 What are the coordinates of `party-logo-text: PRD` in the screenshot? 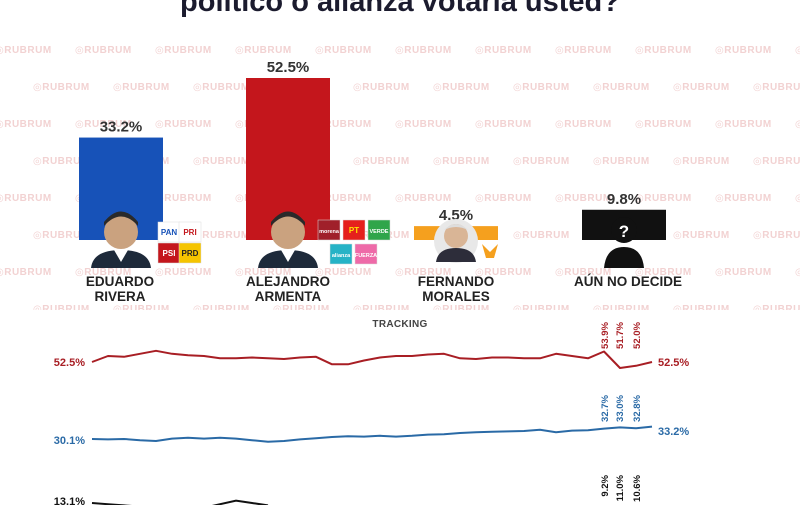 It's located at (190, 253).